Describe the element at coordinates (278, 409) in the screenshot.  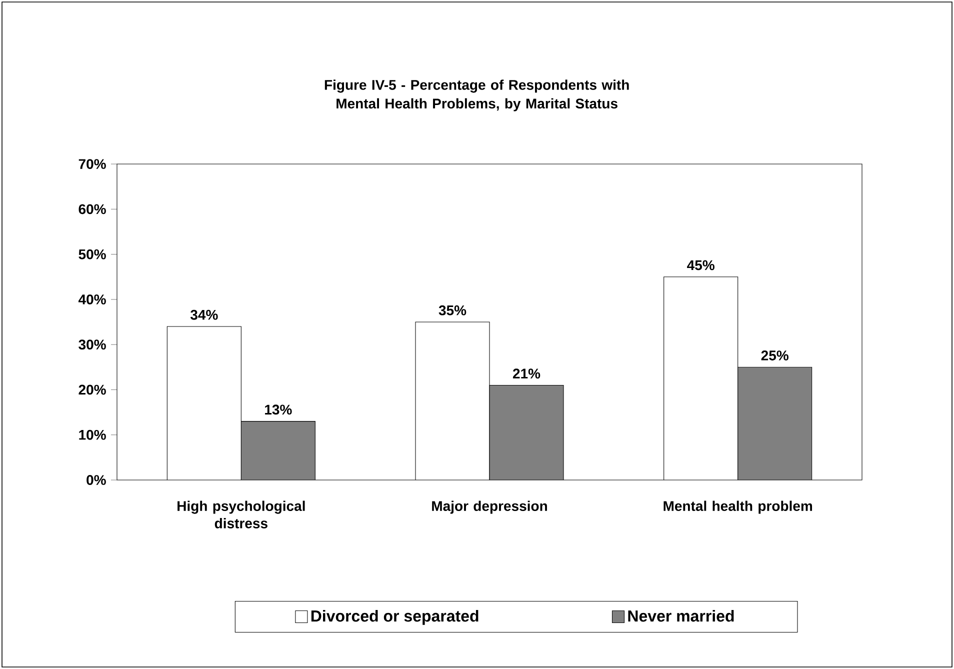
I see `data-label: 13%` at that location.